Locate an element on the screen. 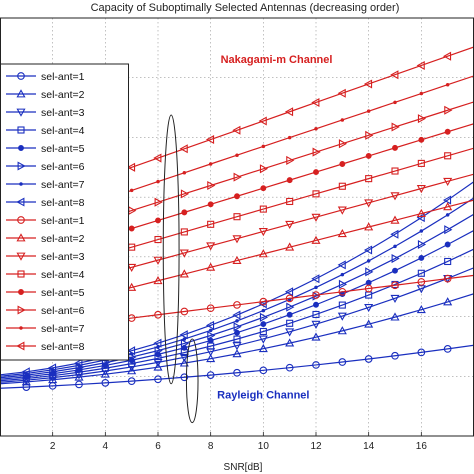  x-tick-label: 8 is located at coordinates (211, 446).